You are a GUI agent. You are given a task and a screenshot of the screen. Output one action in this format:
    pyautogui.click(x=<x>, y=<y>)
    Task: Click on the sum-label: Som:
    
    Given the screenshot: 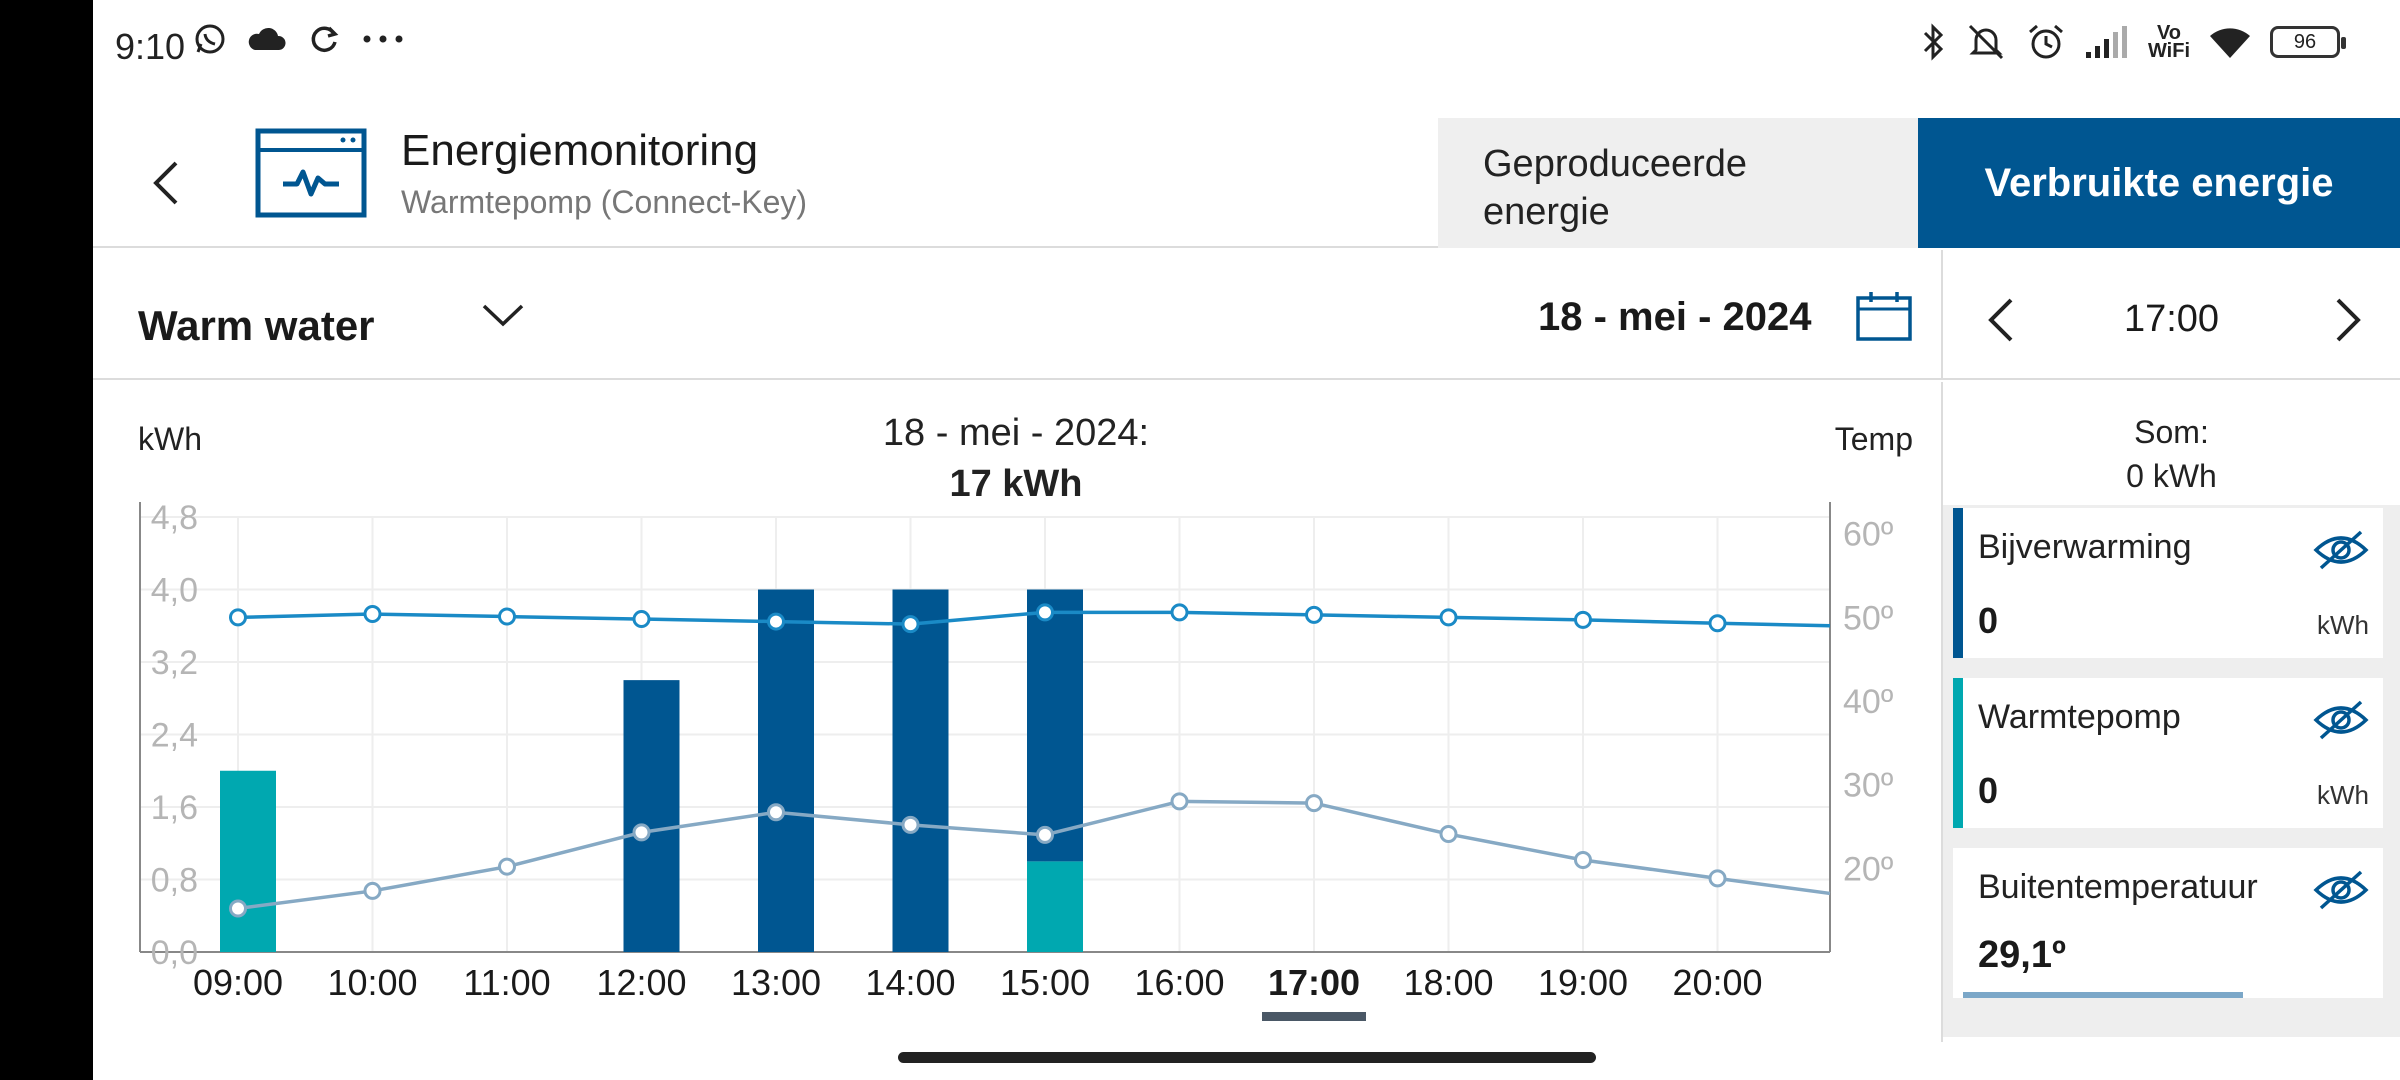 What is the action you would take?
    pyautogui.click(x=2171, y=432)
    